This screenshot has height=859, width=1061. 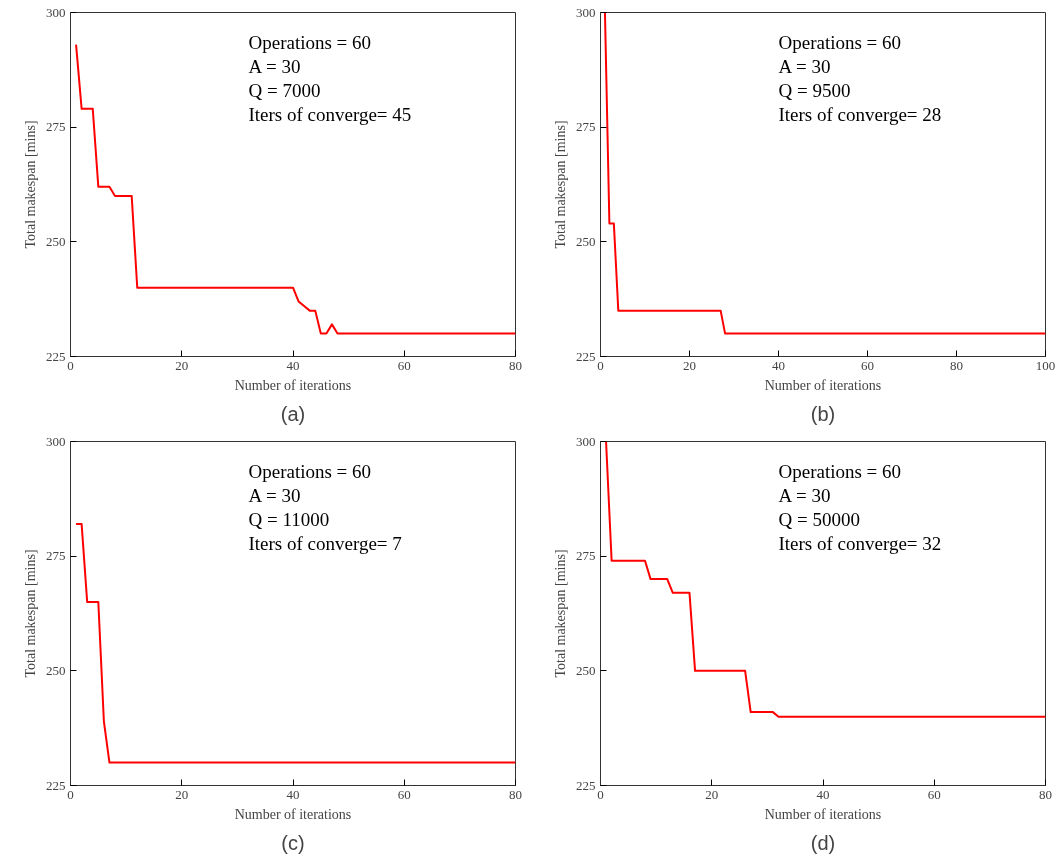 I want to click on annotation: Iters of converge= 7, so click(x=325, y=543).